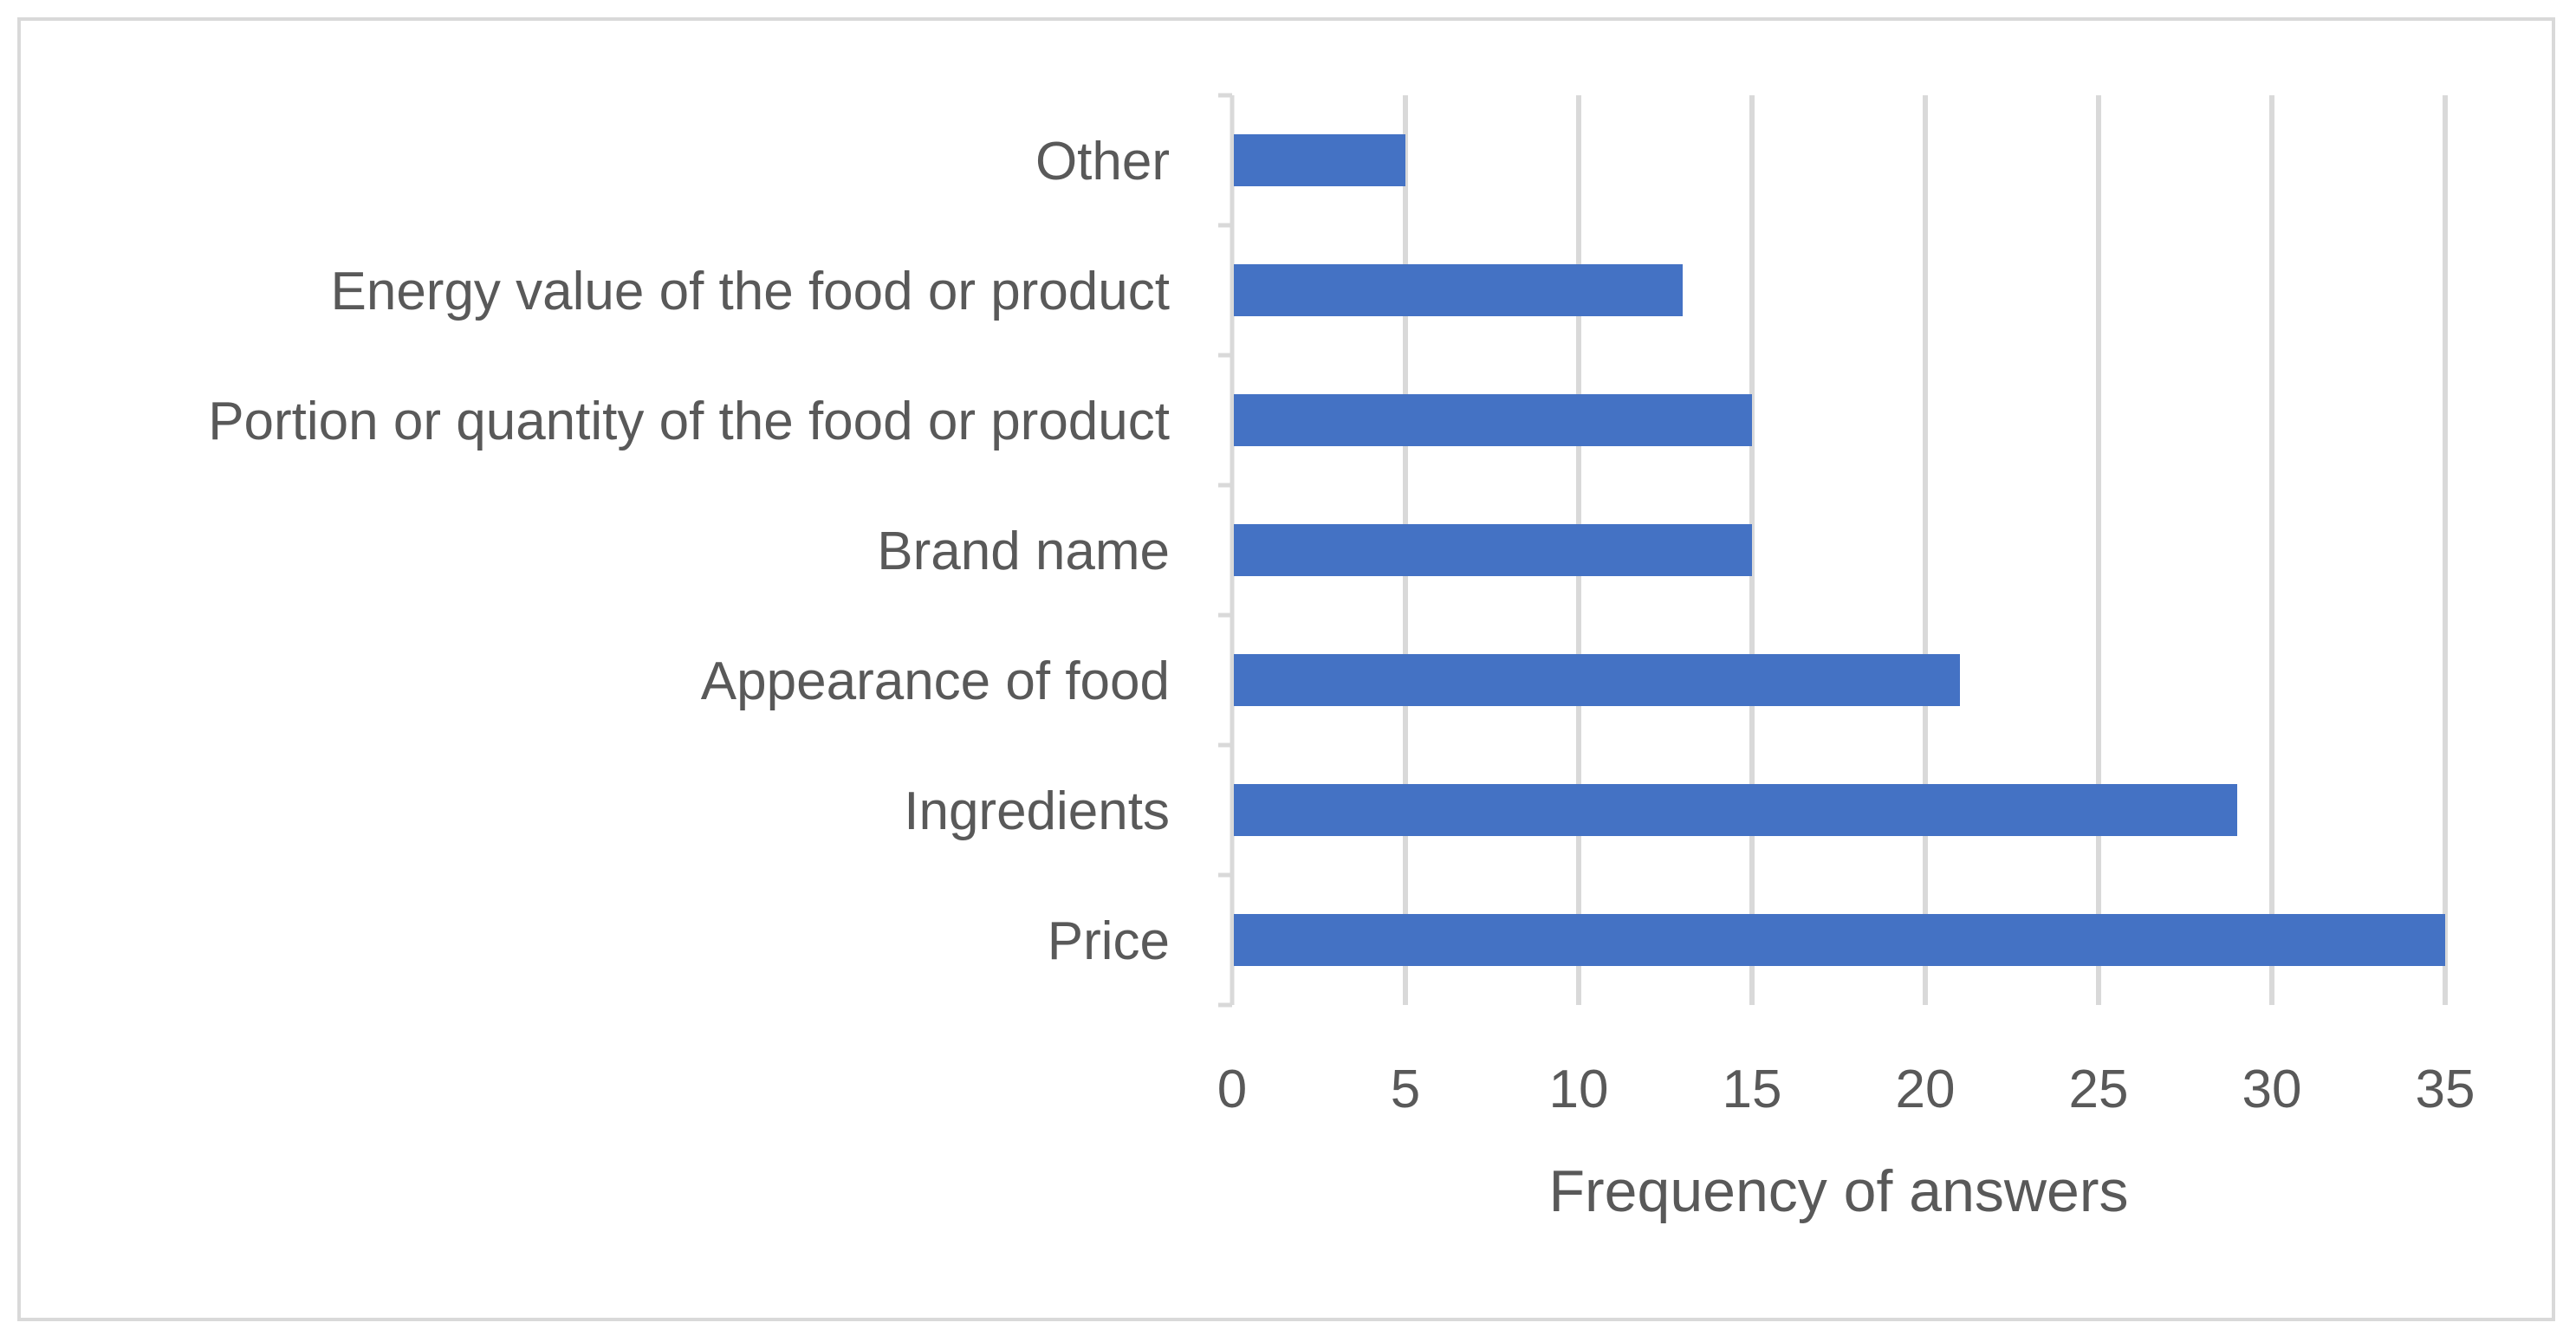 The image size is (2576, 1342). I want to click on x-tick-label: 5, so click(1406, 1089).